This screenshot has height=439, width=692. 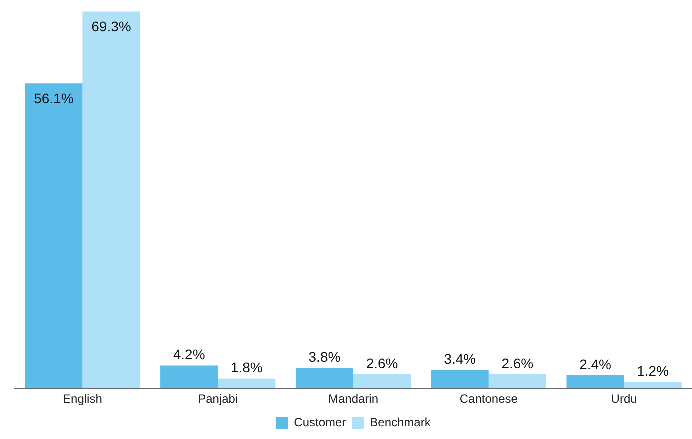 What do you see at coordinates (112, 26) in the screenshot?
I see `data-label: 69.3%` at bounding box center [112, 26].